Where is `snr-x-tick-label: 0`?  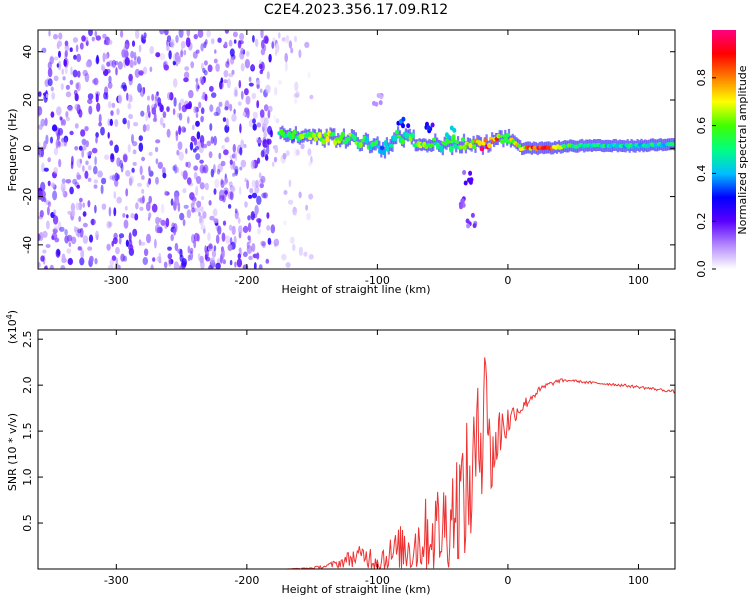
snr-x-tick-label: 0 is located at coordinates (507, 580).